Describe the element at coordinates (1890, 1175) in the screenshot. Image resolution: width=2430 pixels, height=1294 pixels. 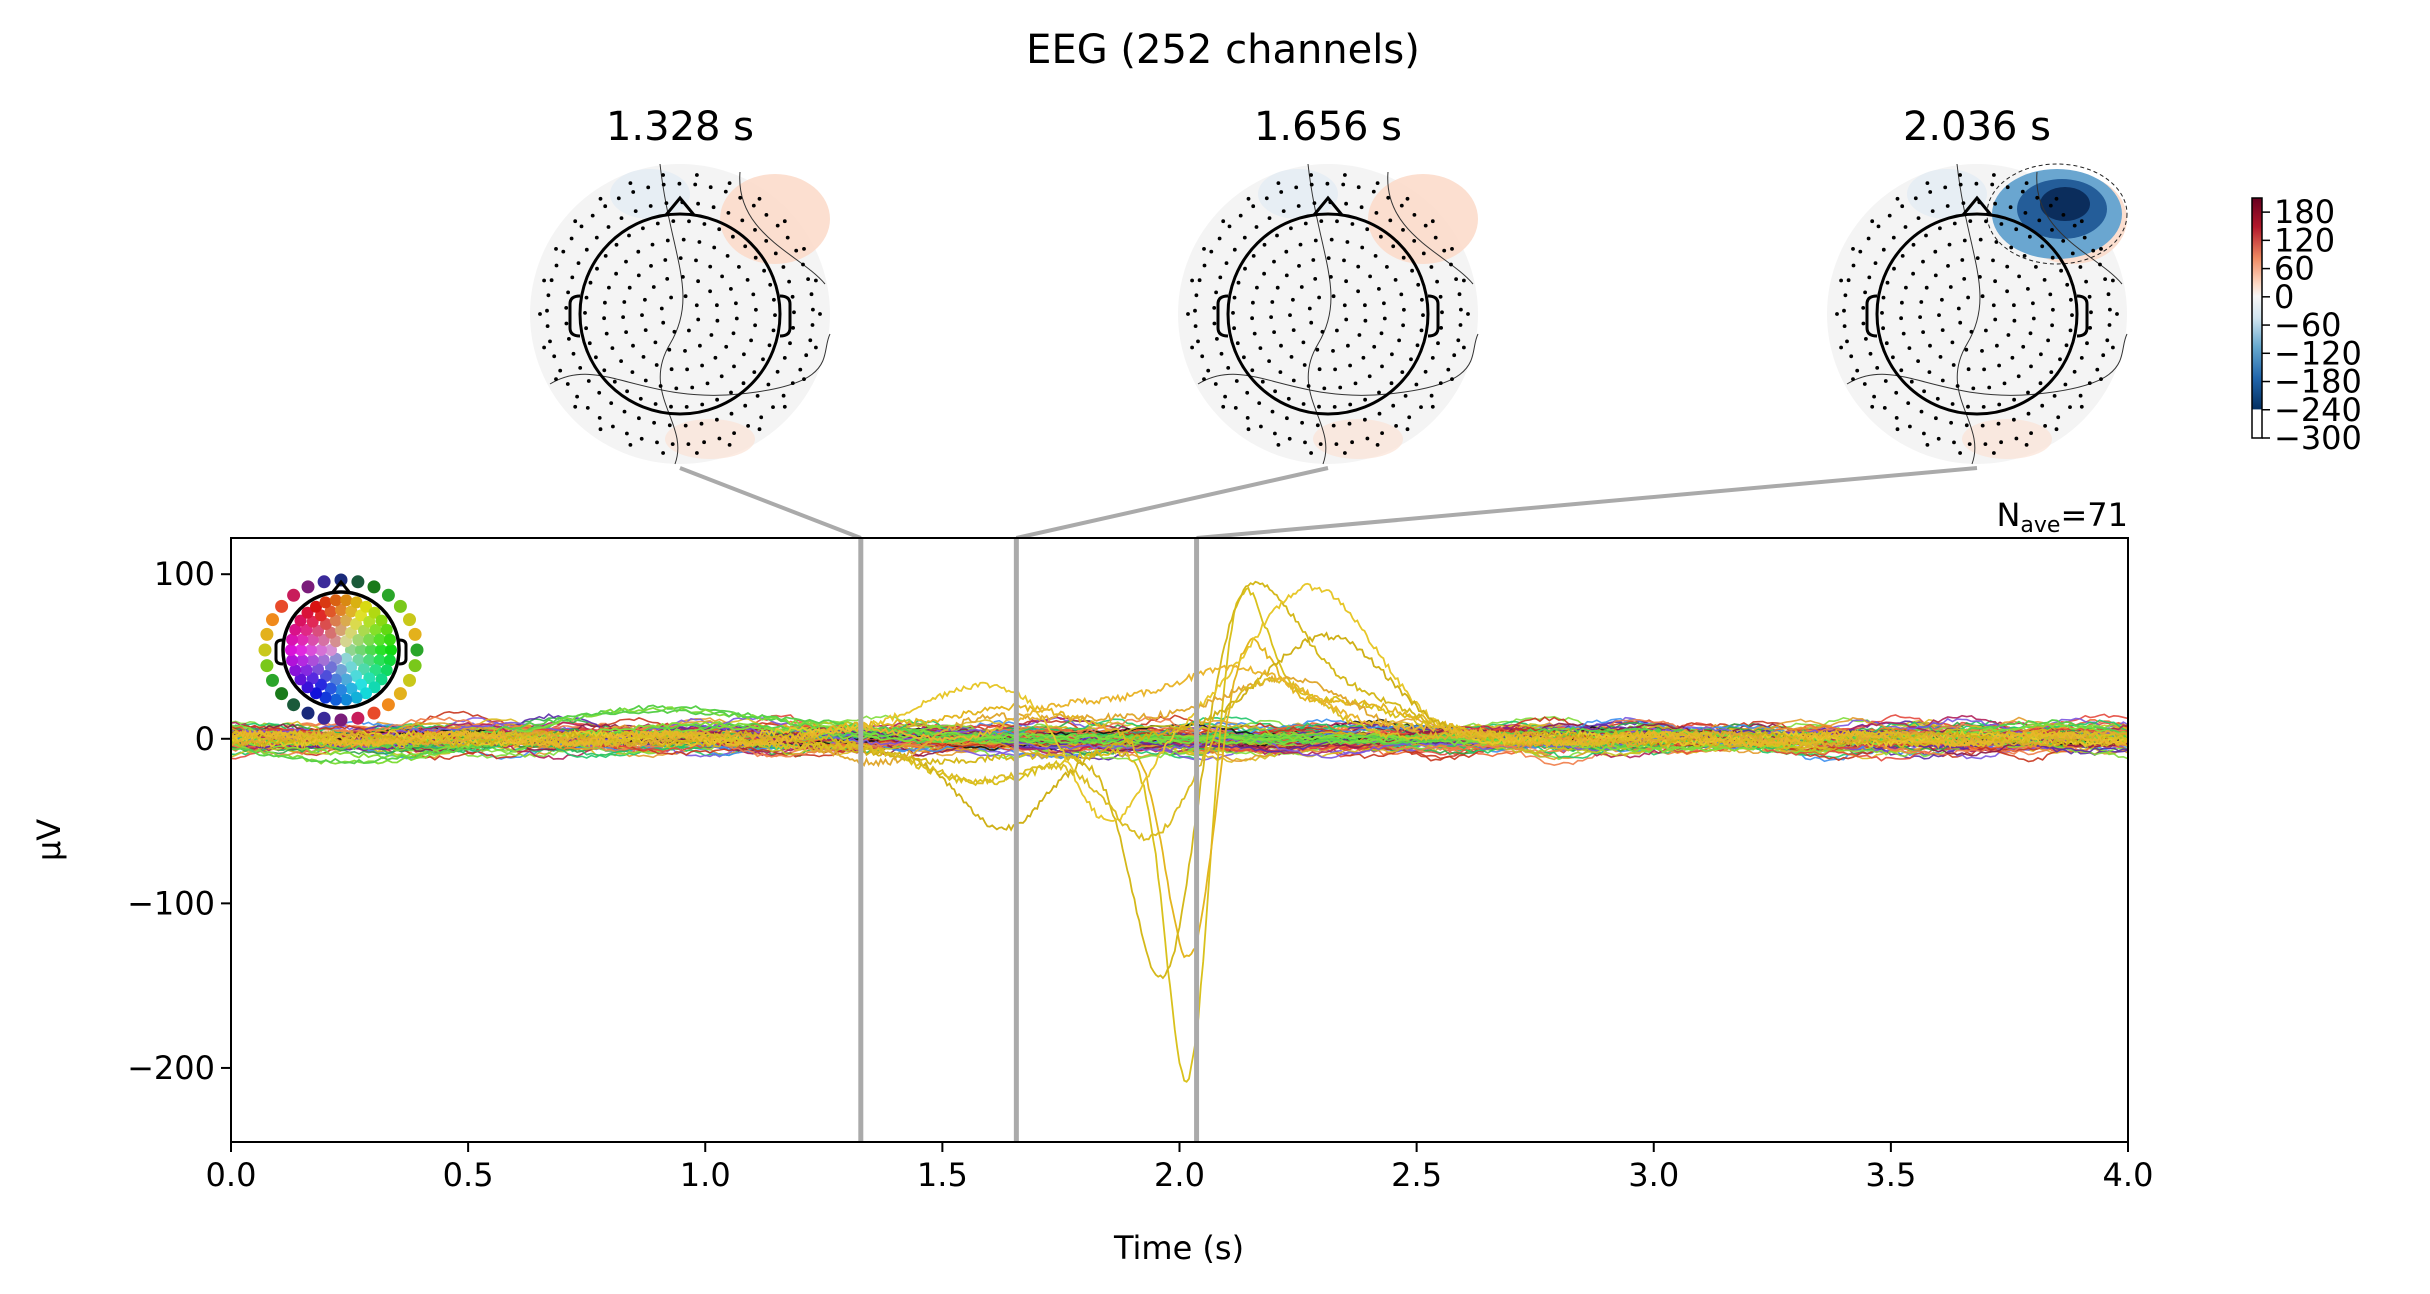
I see `x-tick-label: 3.5` at that location.